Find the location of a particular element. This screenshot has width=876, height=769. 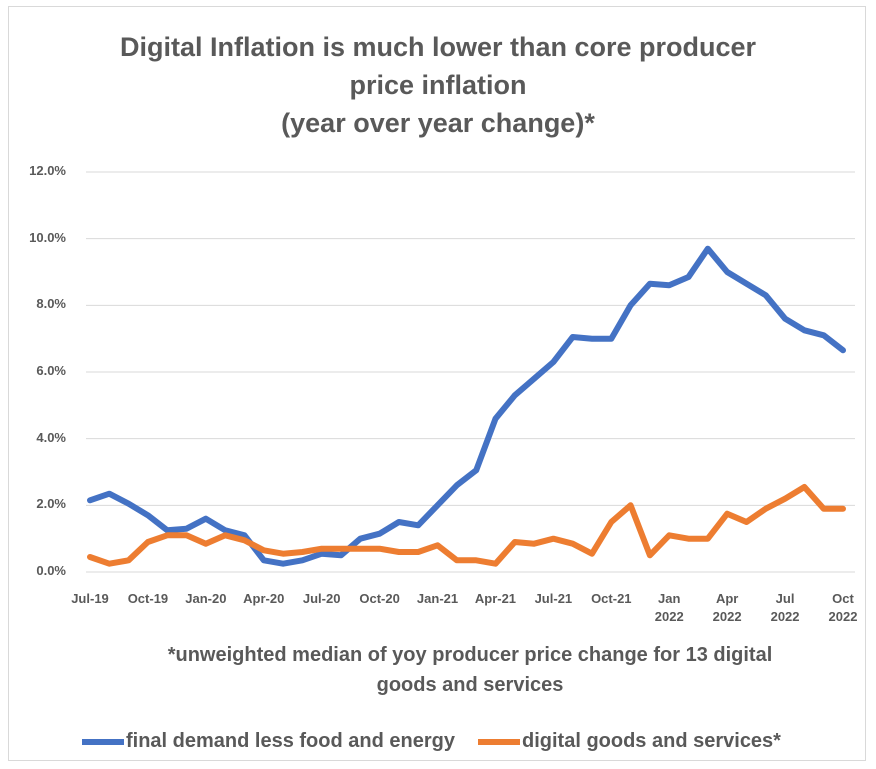

x-tick-label: Oct-21 is located at coordinates (611, 598).